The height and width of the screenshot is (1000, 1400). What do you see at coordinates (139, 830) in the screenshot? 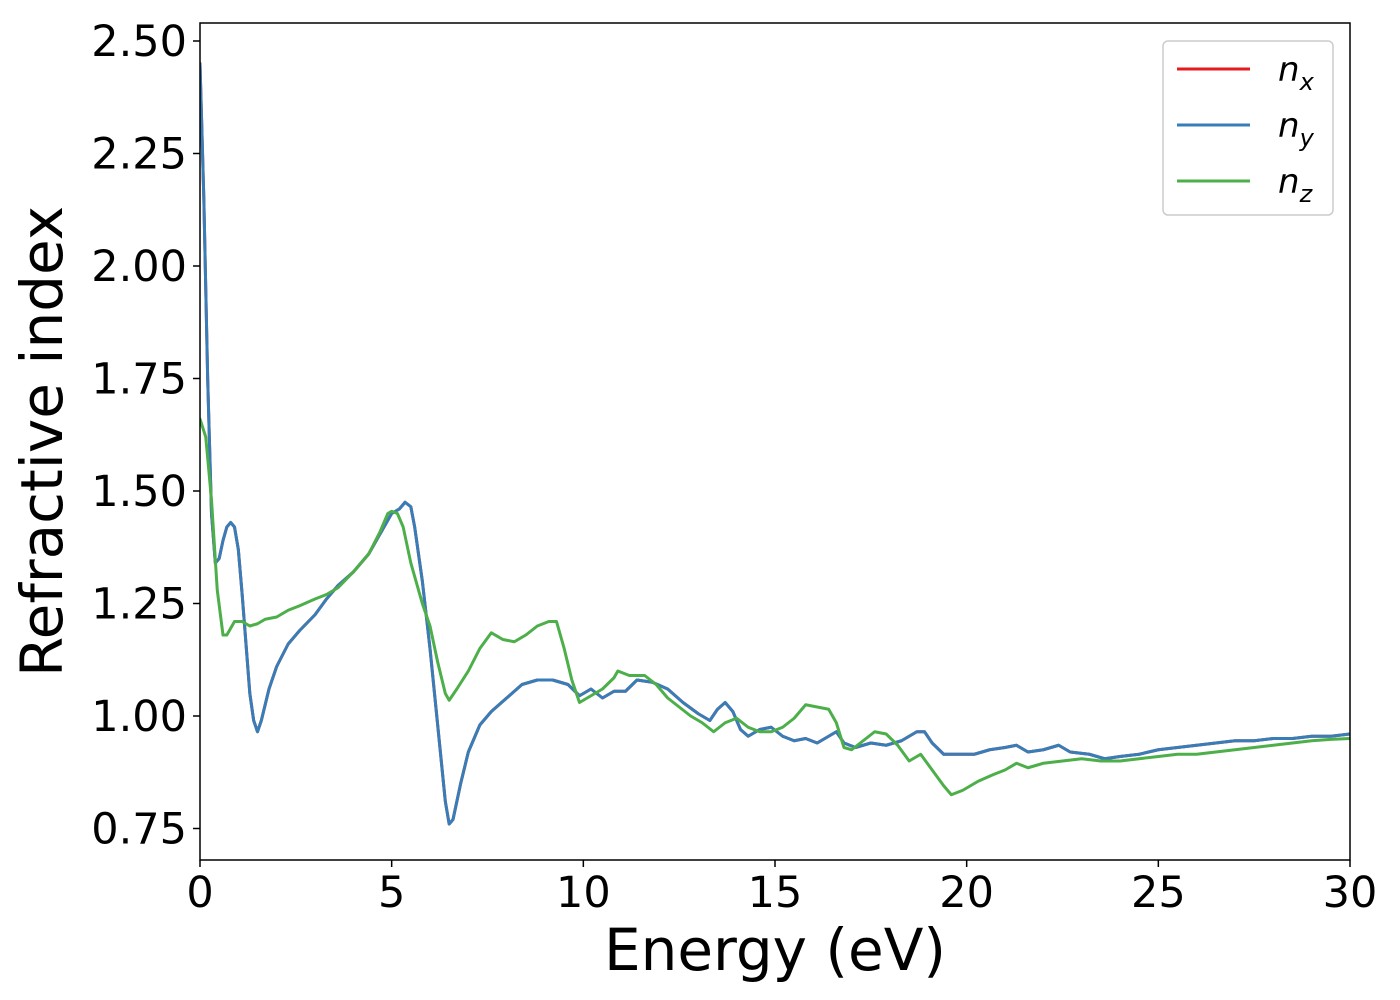
I see `y-tick-label: 0.75` at bounding box center [139, 830].